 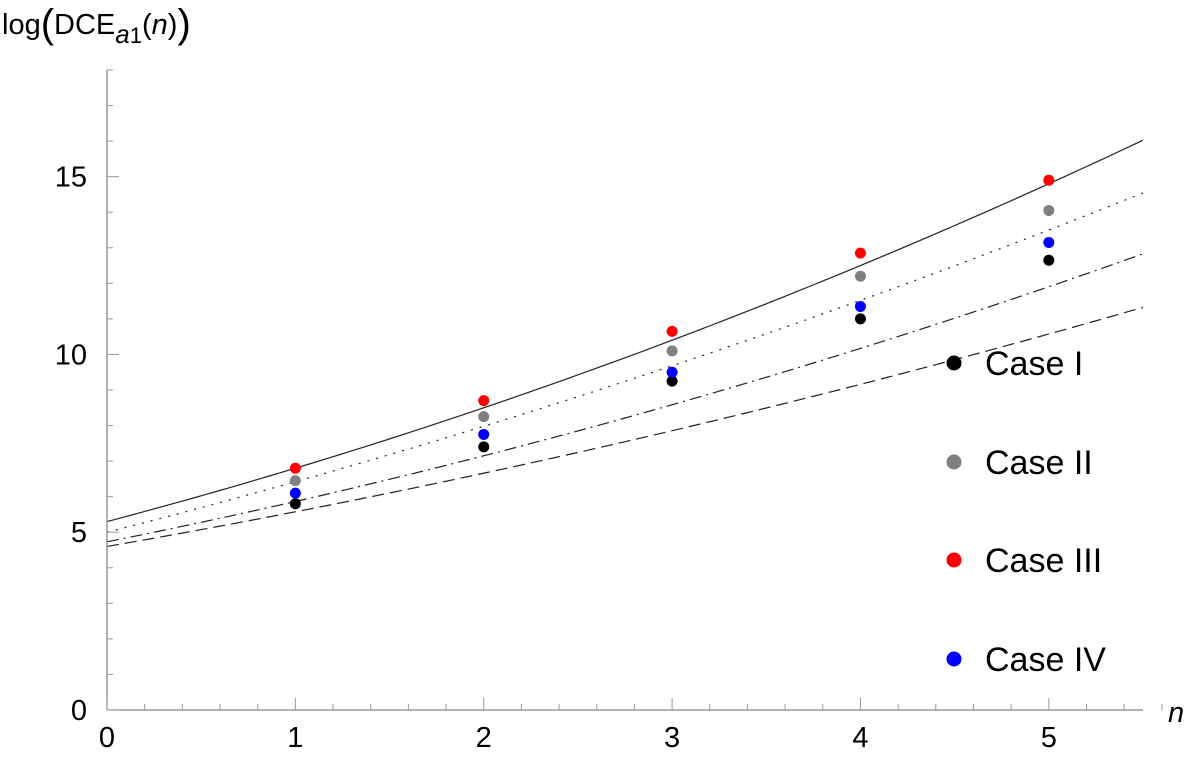 What do you see at coordinates (1026, 512) in the screenshot?
I see `legend: Case I Case II Case III Case IV` at bounding box center [1026, 512].